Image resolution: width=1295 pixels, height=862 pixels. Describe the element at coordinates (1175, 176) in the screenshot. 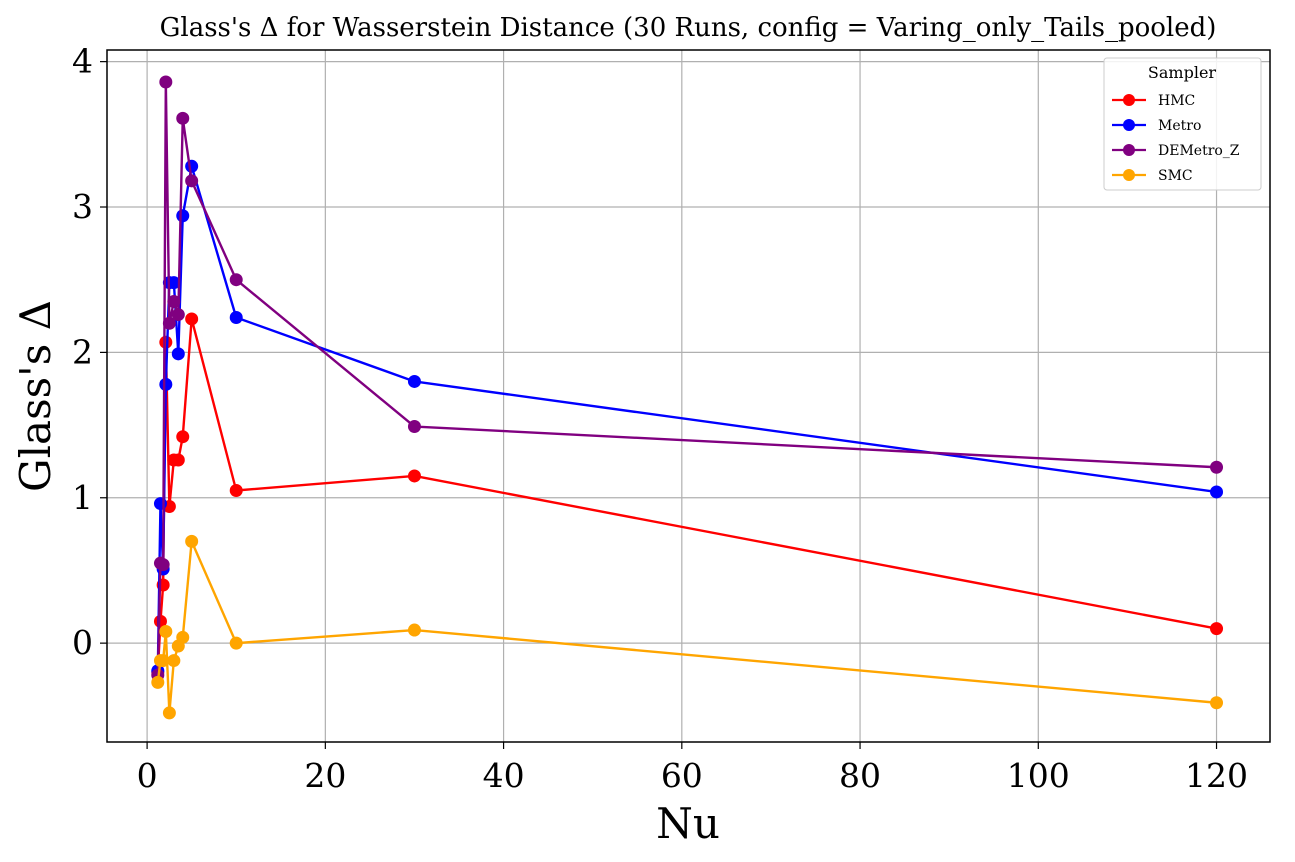

I see `legend-label: SMC` at that location.